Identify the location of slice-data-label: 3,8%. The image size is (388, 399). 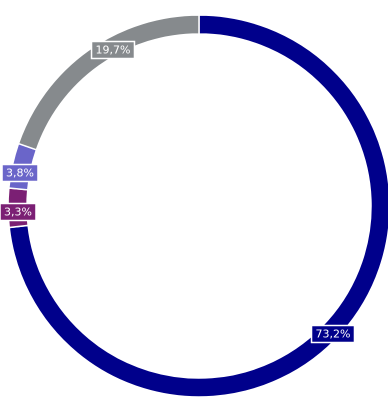
(20, 173).